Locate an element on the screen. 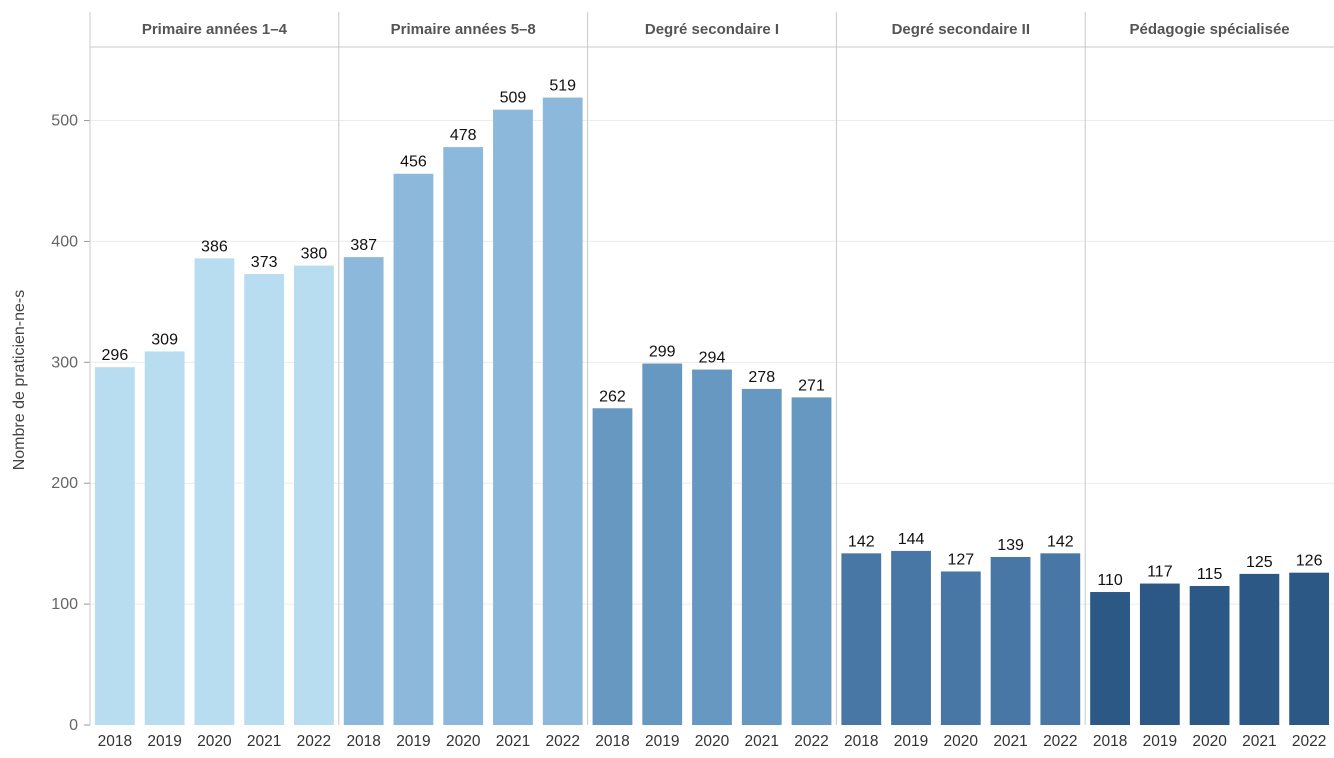  bar-3-2019 is located at coordinates (662, 544).